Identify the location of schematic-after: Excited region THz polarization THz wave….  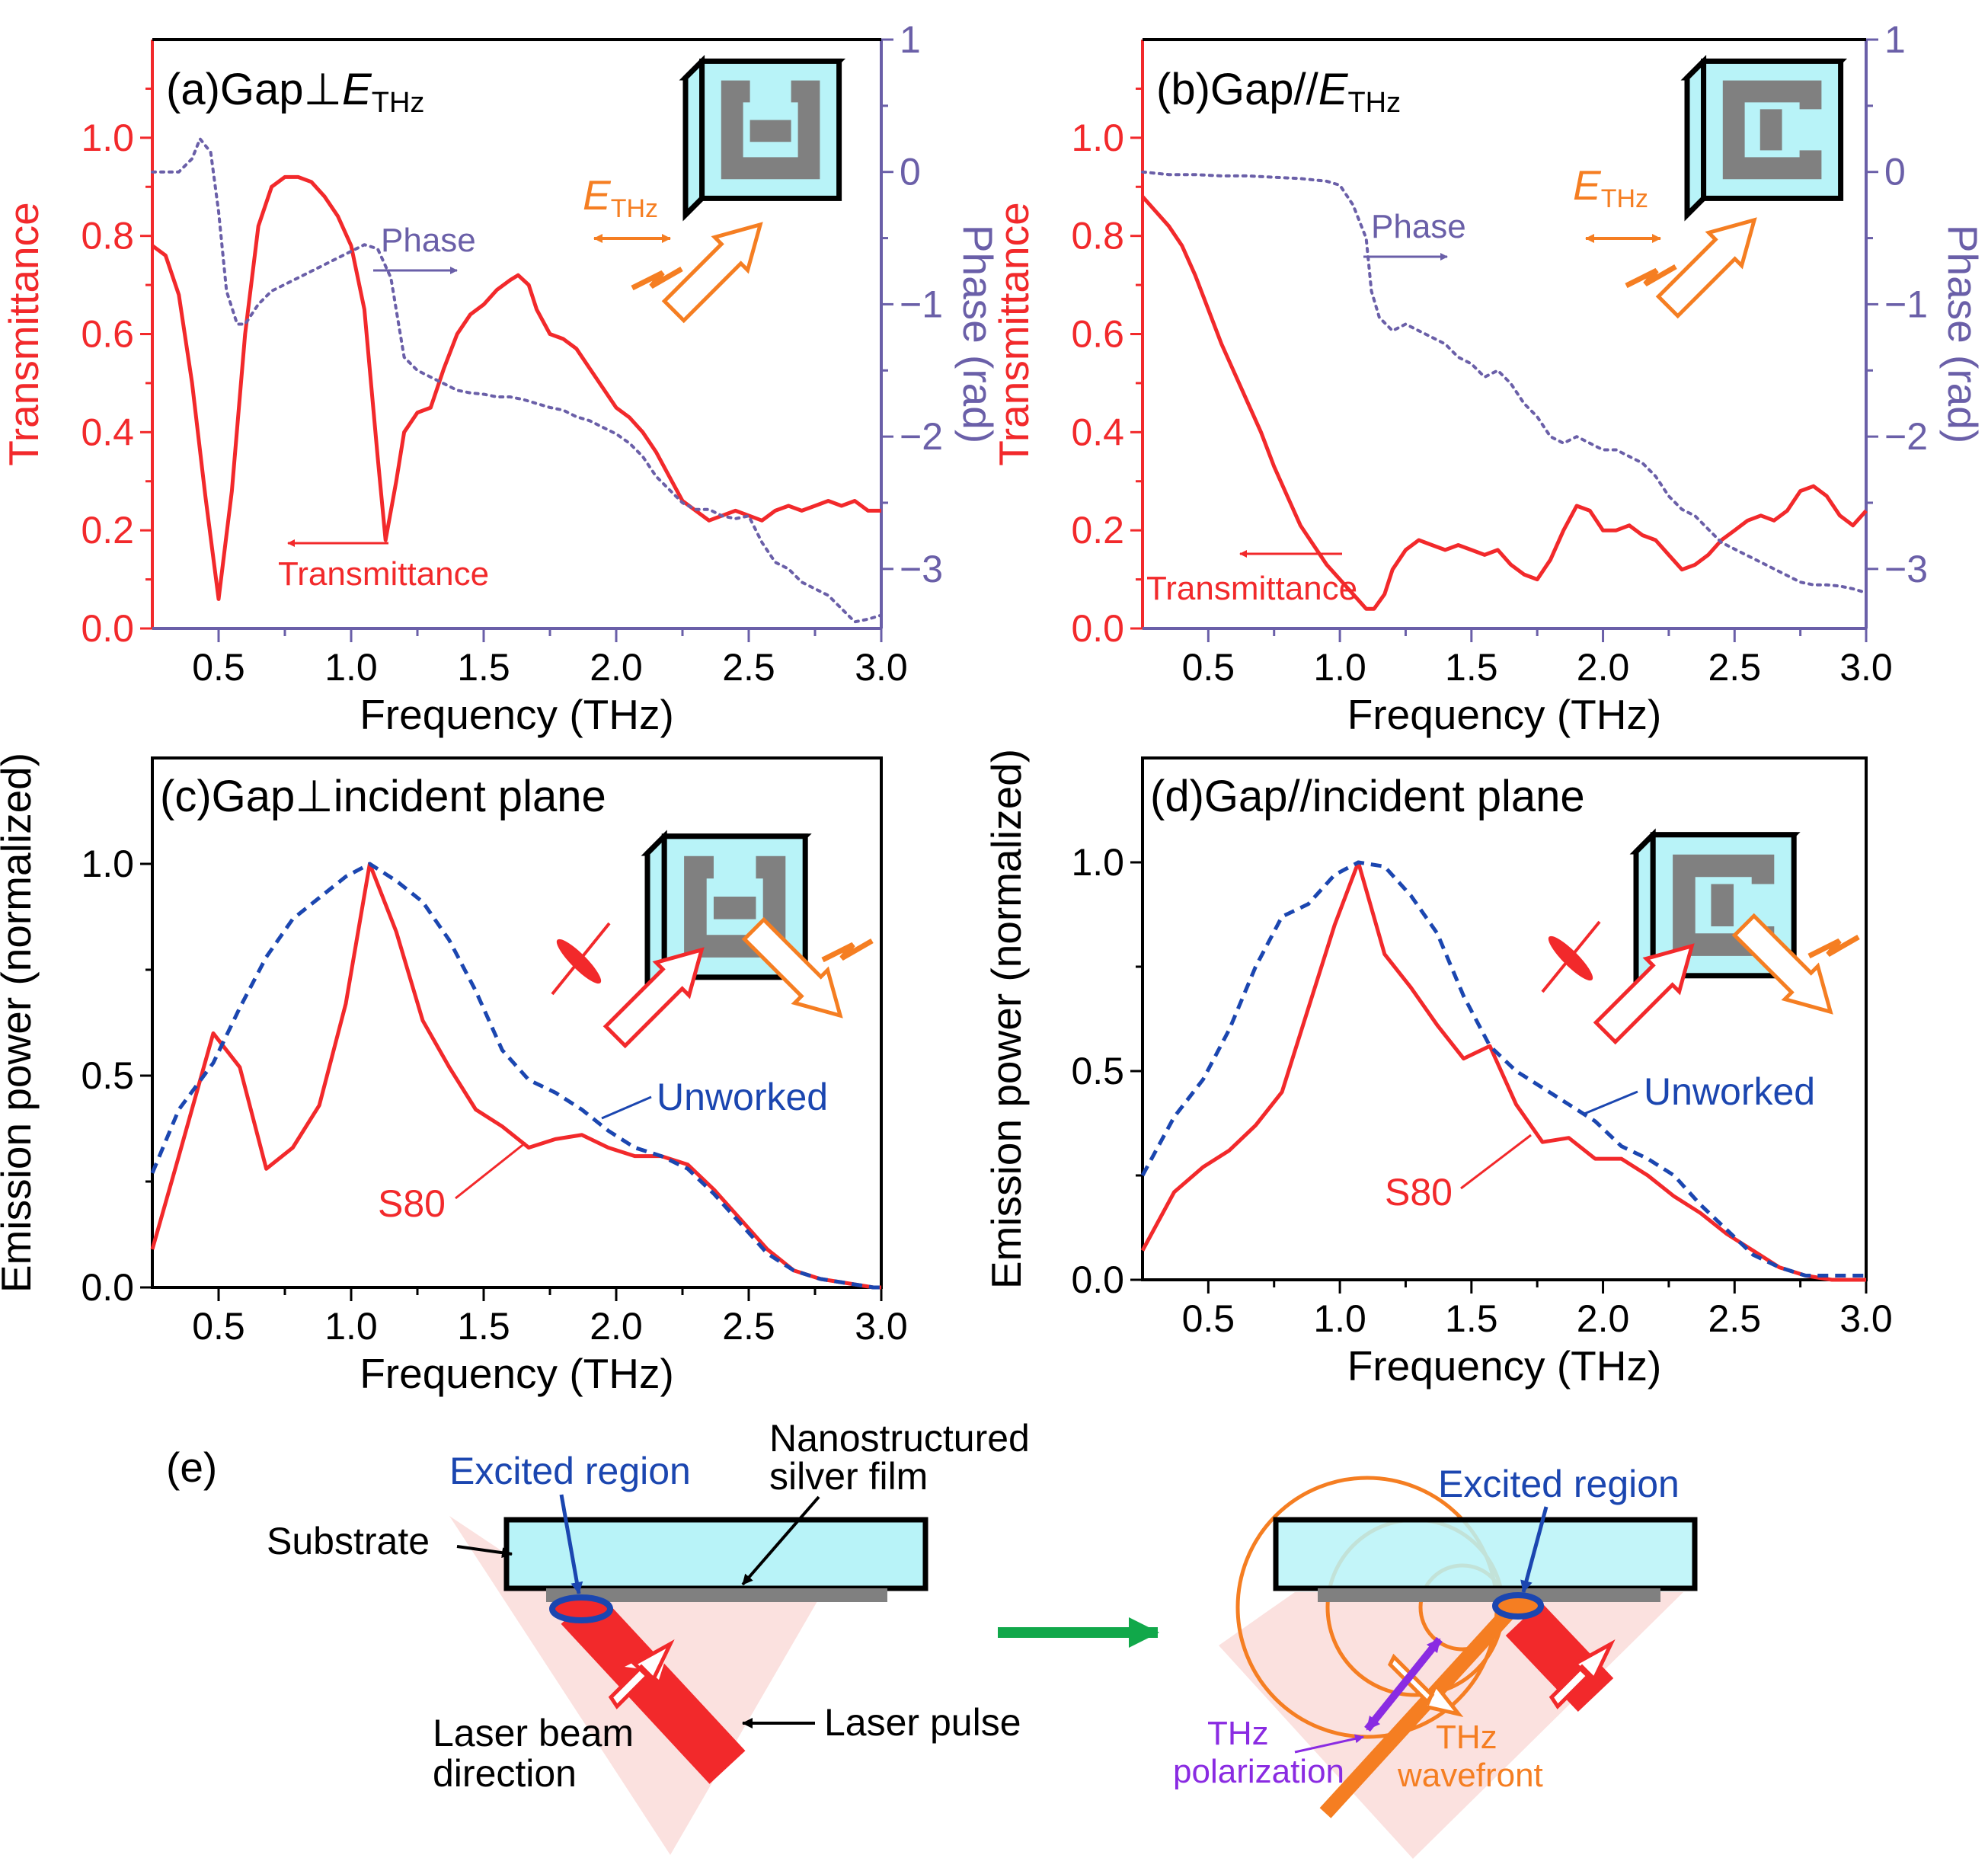
(1435, 1661).